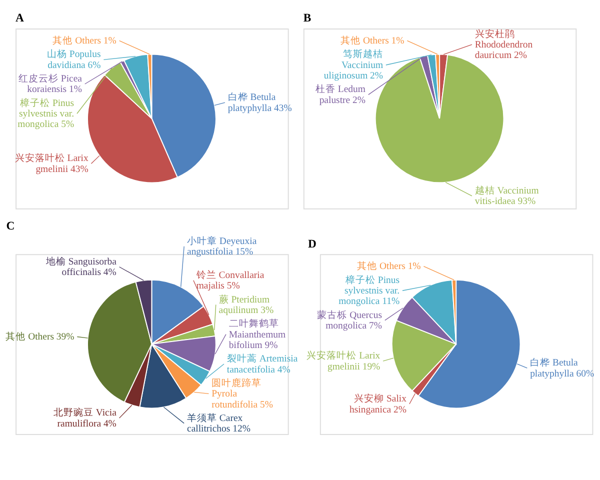 The height and width of the screenshot is (480, 600). Describe the element at coordinates (81, 266) in the screenshot. I see `slice-label: 地榆 Sanguisorba officinalis 4%` at that location.